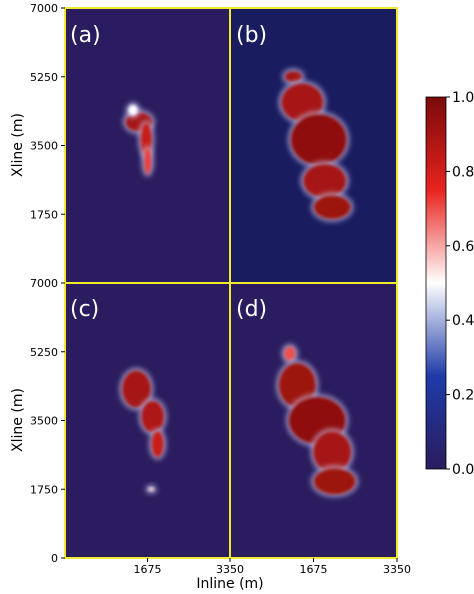  I want to click on y-axis-label-bottom: Xline (m), so click(18, 420).